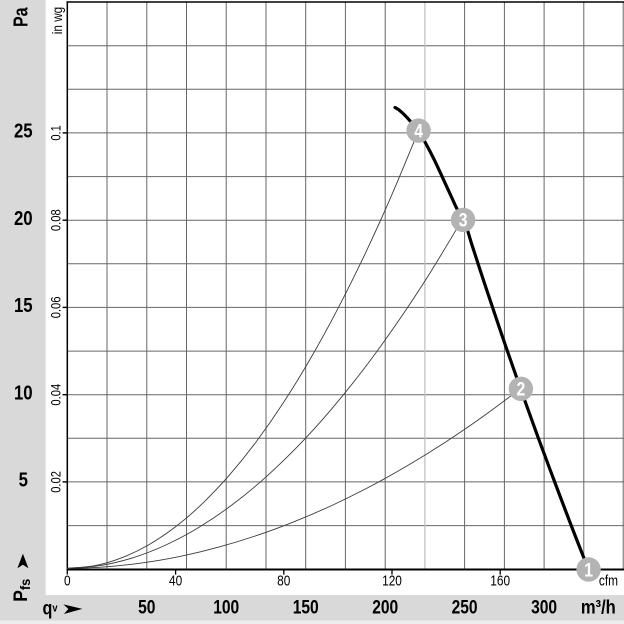  What do you see at coordinates (55, 482) in the screenshot?
I see `svg-text: 0.02` at bounding box center [55, 482].